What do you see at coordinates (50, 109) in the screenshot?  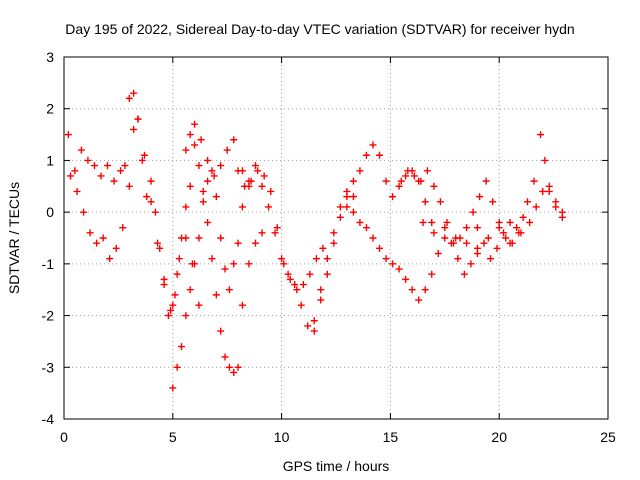 I see `y-tick-label: 2` at bounding box center [50, 109].